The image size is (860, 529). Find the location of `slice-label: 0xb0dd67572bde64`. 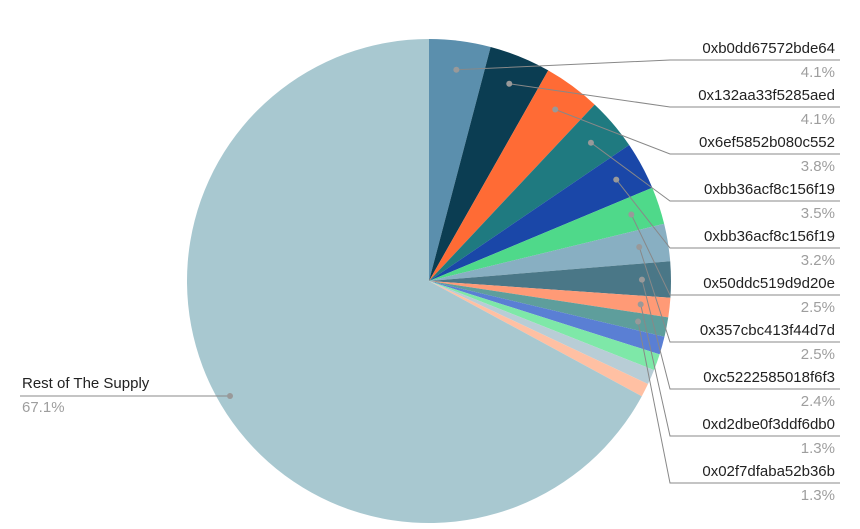

slice-label: 0xb0dd67572bde64 is located at coordinates (768, 48).